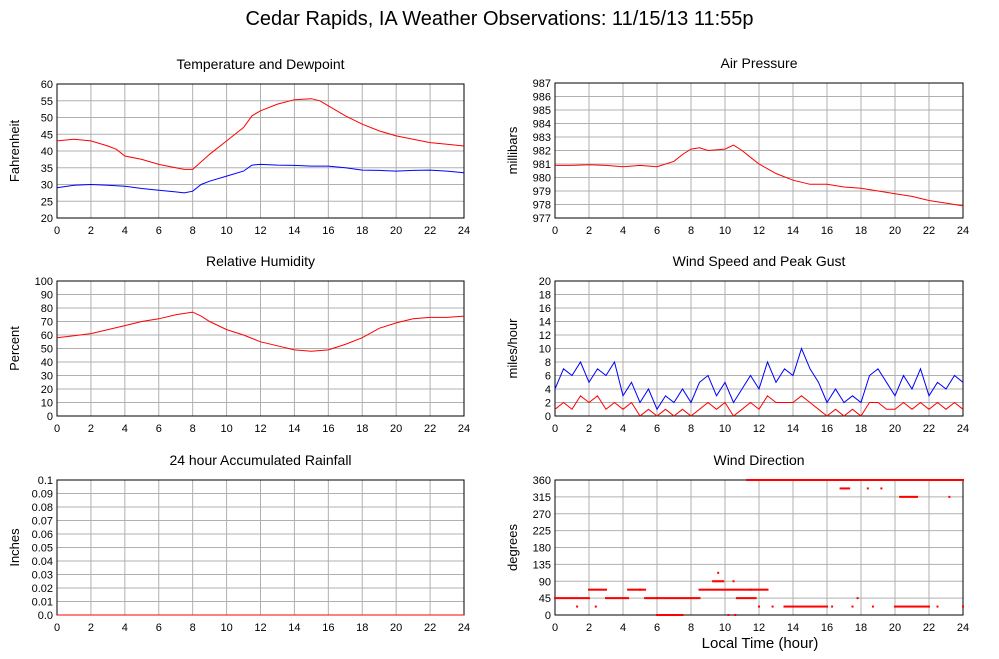 The height and width of the screenshot is (659, 999). What do you see at coordinates (963, 628) in the screenshot?
I see `direction-xtick-label: 24` at bounding box center [963, 628].